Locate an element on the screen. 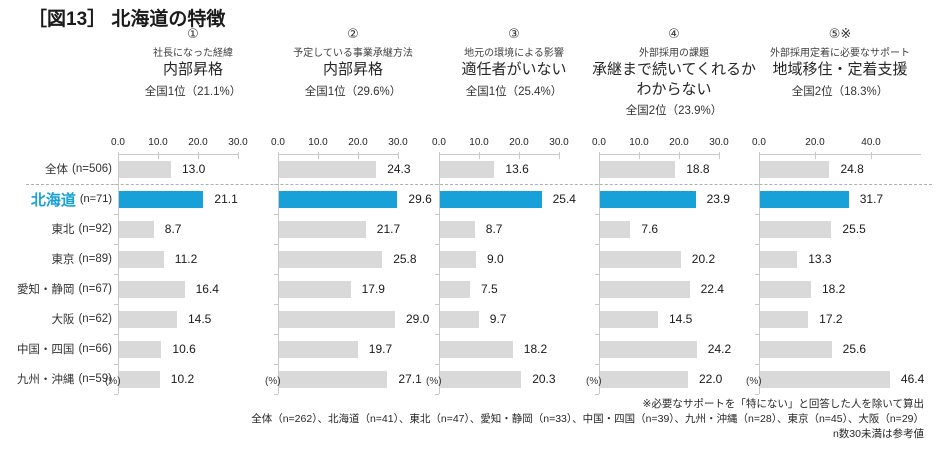 The height and width of the screenshot is (453, 940). bar-value-label: 8.7 is located at coordinates (494, 229).